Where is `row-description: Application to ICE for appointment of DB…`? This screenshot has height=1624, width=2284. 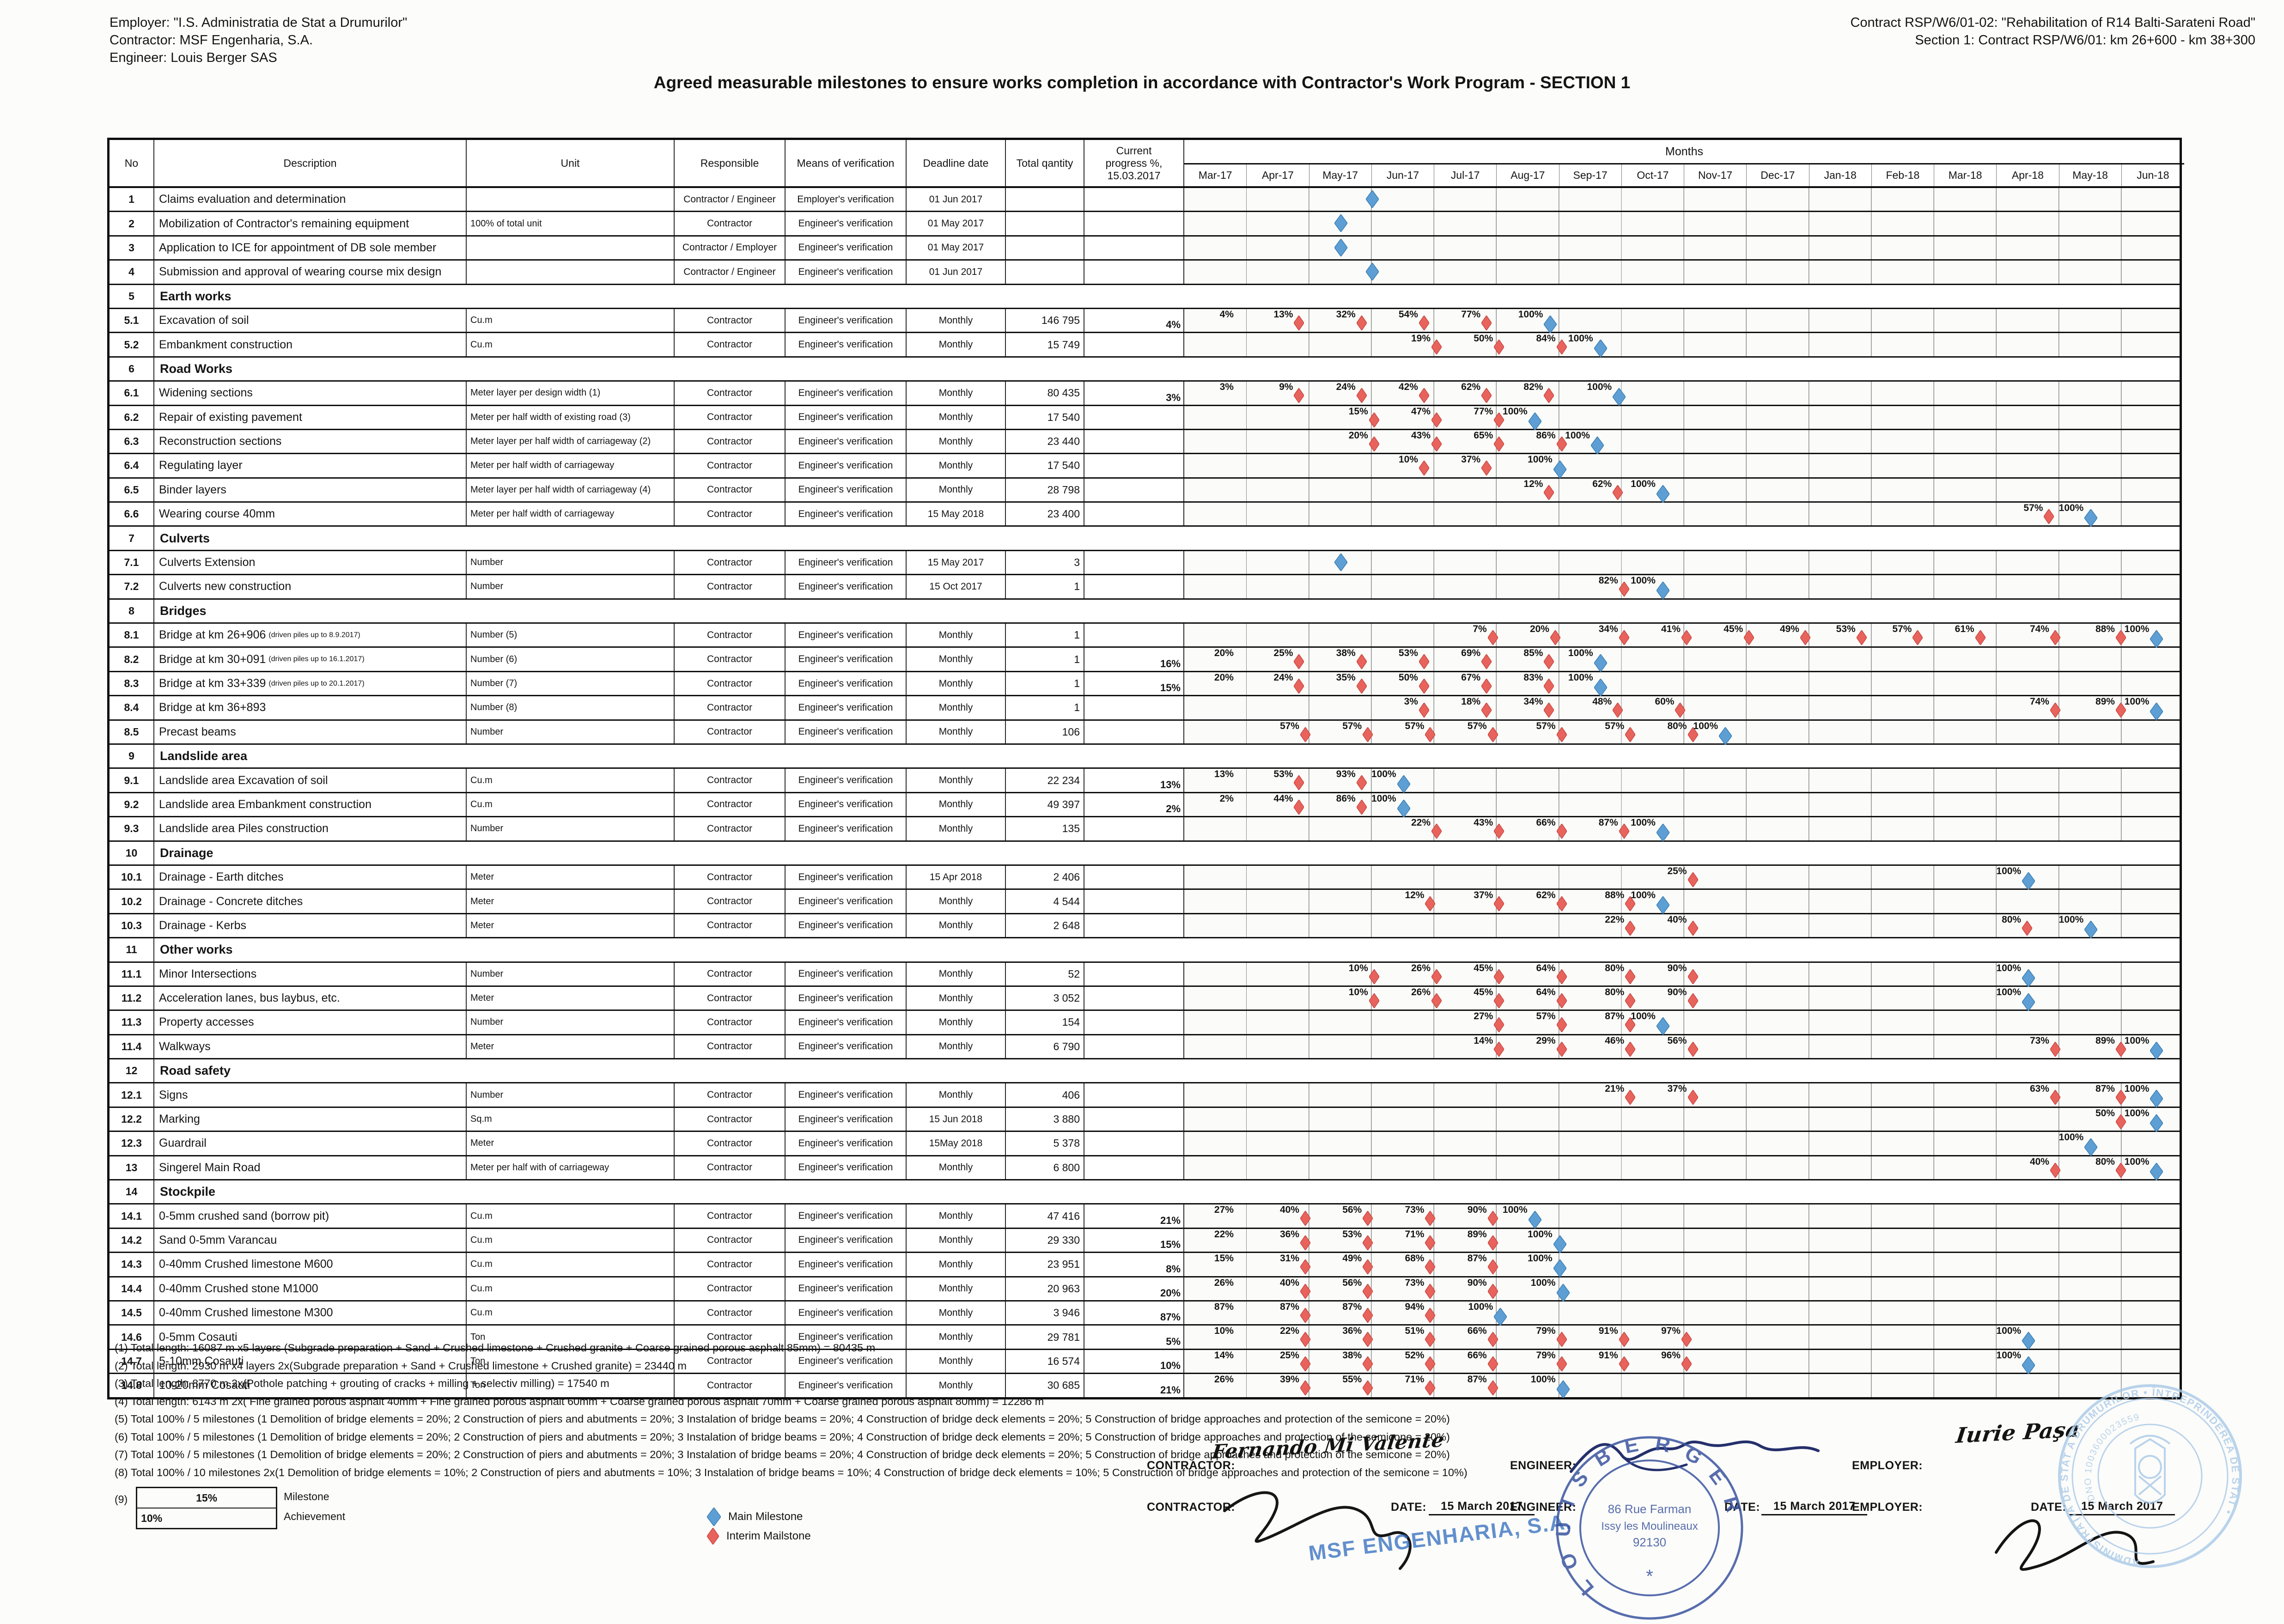
row-description: Application to ICE for appointment of DB… is located at coordinates (310, 248).